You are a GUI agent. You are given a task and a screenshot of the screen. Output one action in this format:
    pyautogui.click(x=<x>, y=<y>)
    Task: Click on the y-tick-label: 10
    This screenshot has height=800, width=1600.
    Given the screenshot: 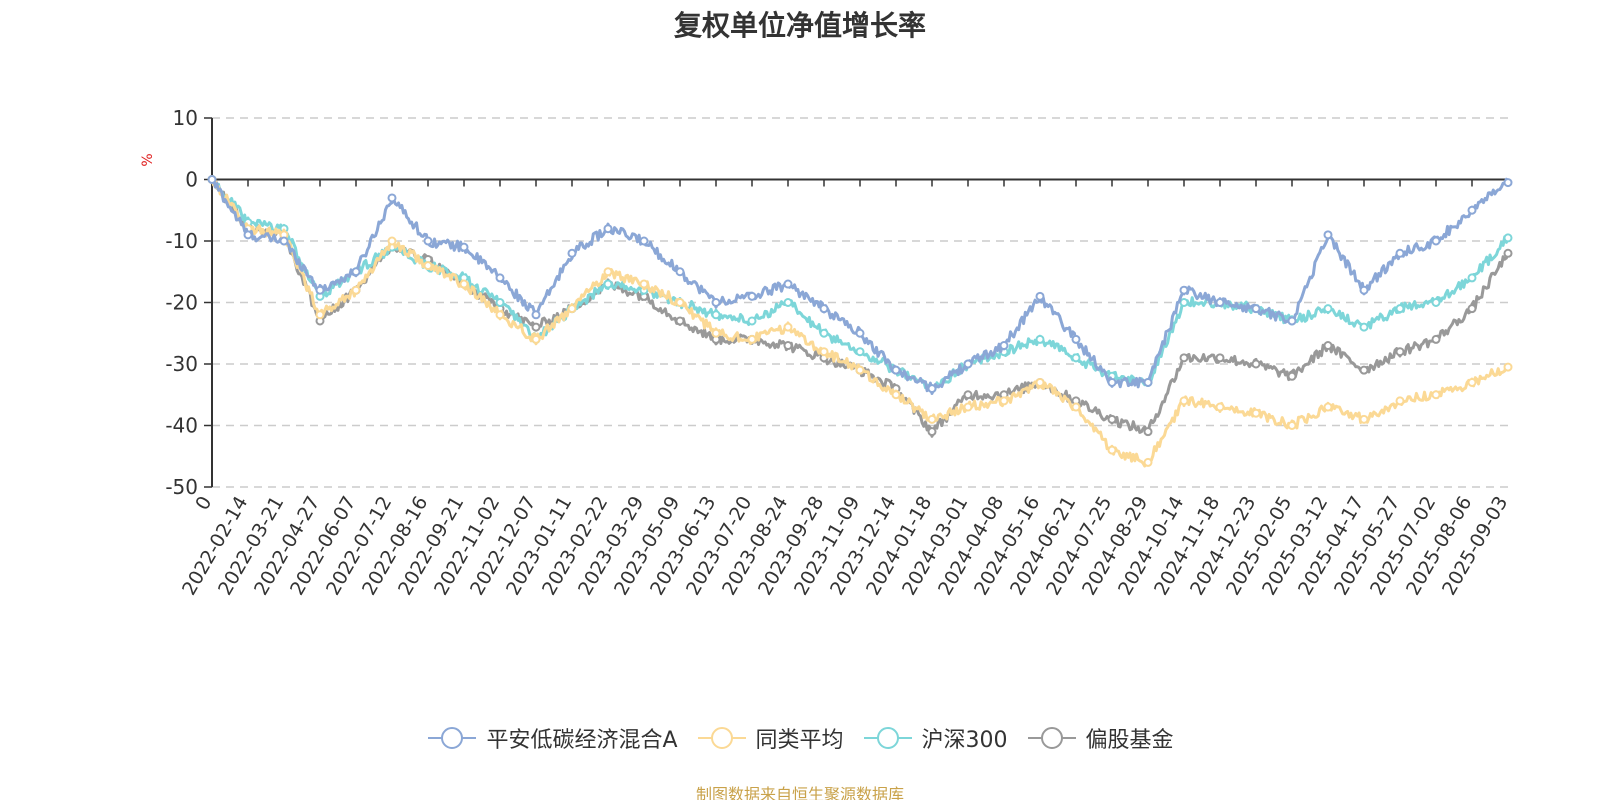 What is the action you would take?
    pyautogui.click(x=185, y=118)
    